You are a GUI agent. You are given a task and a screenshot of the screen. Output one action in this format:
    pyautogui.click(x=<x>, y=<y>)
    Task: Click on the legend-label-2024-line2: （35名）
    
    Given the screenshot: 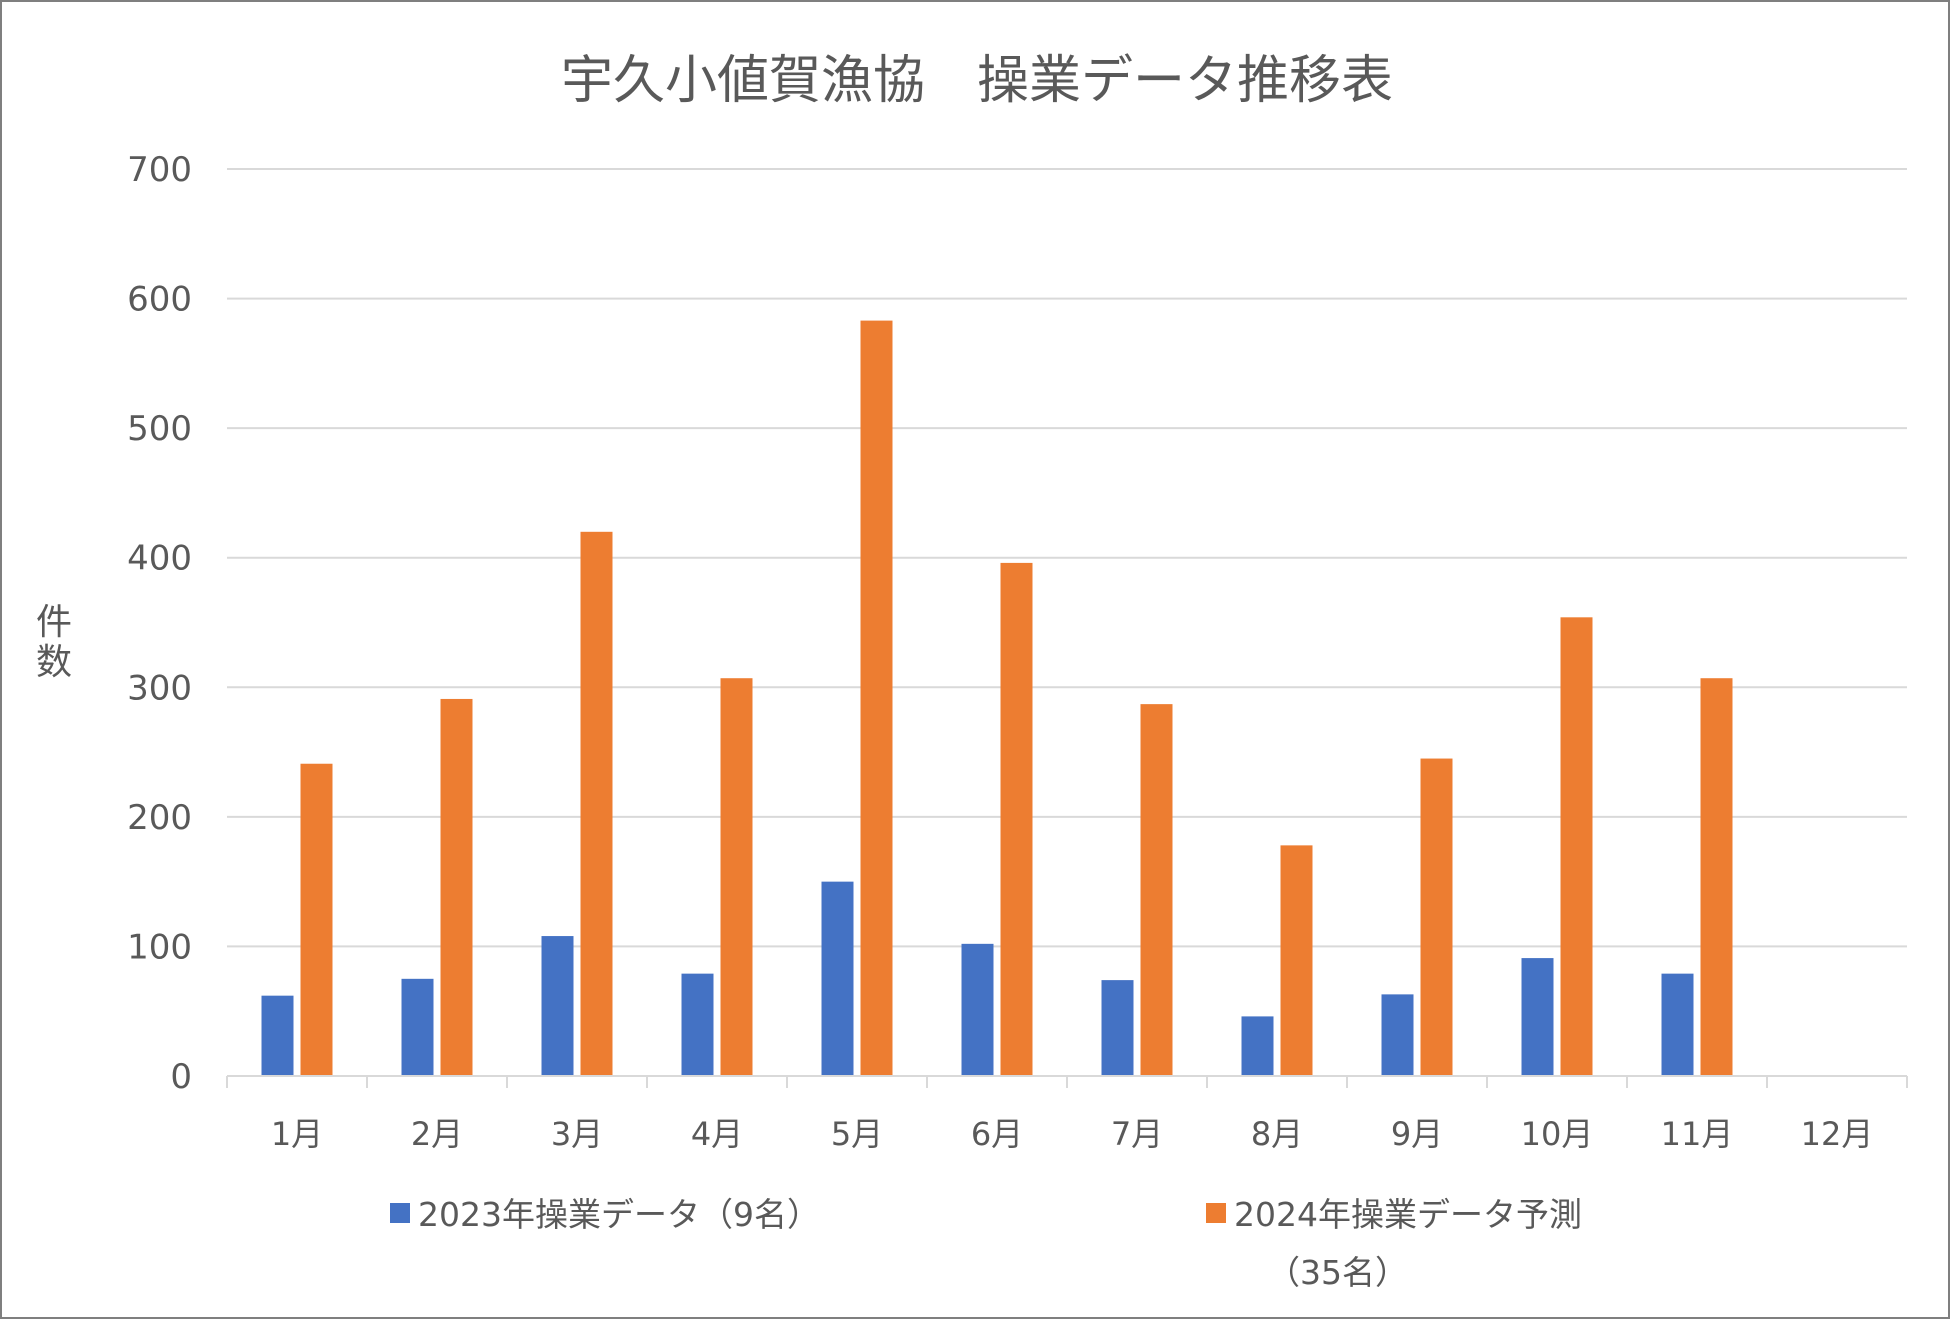 What is the action you would take?
    pyautogui.click(x=1337, y=1272)
    